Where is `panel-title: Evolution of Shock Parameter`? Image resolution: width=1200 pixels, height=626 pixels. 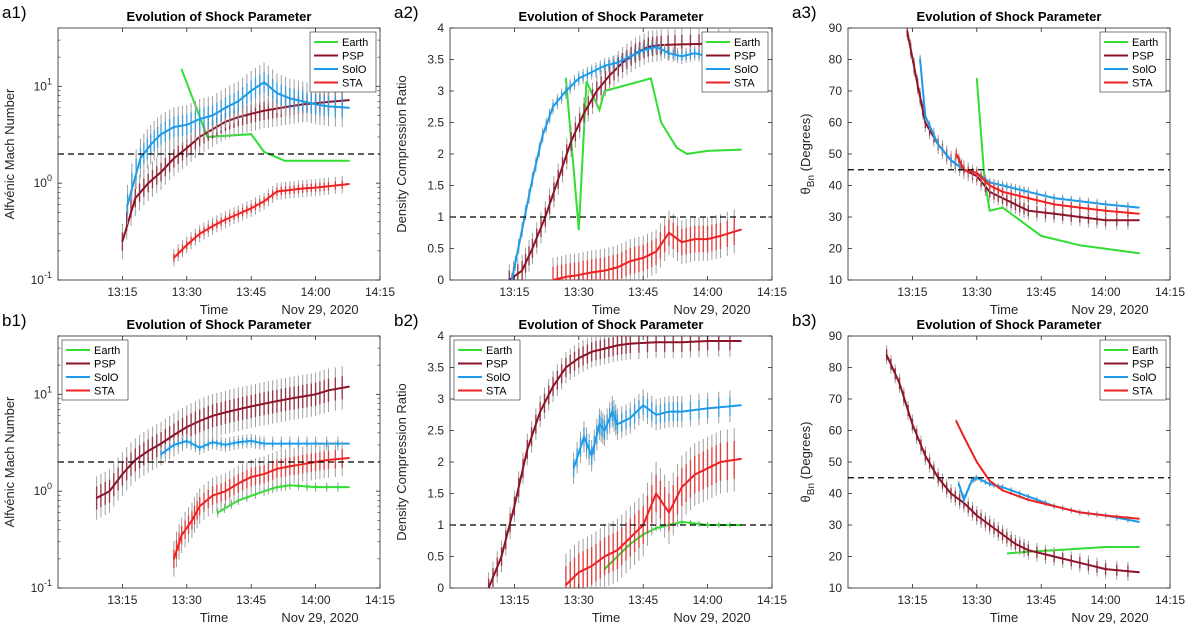 panel-title: Evolution of Shock Parameter is located at coordinates (1009, 324).